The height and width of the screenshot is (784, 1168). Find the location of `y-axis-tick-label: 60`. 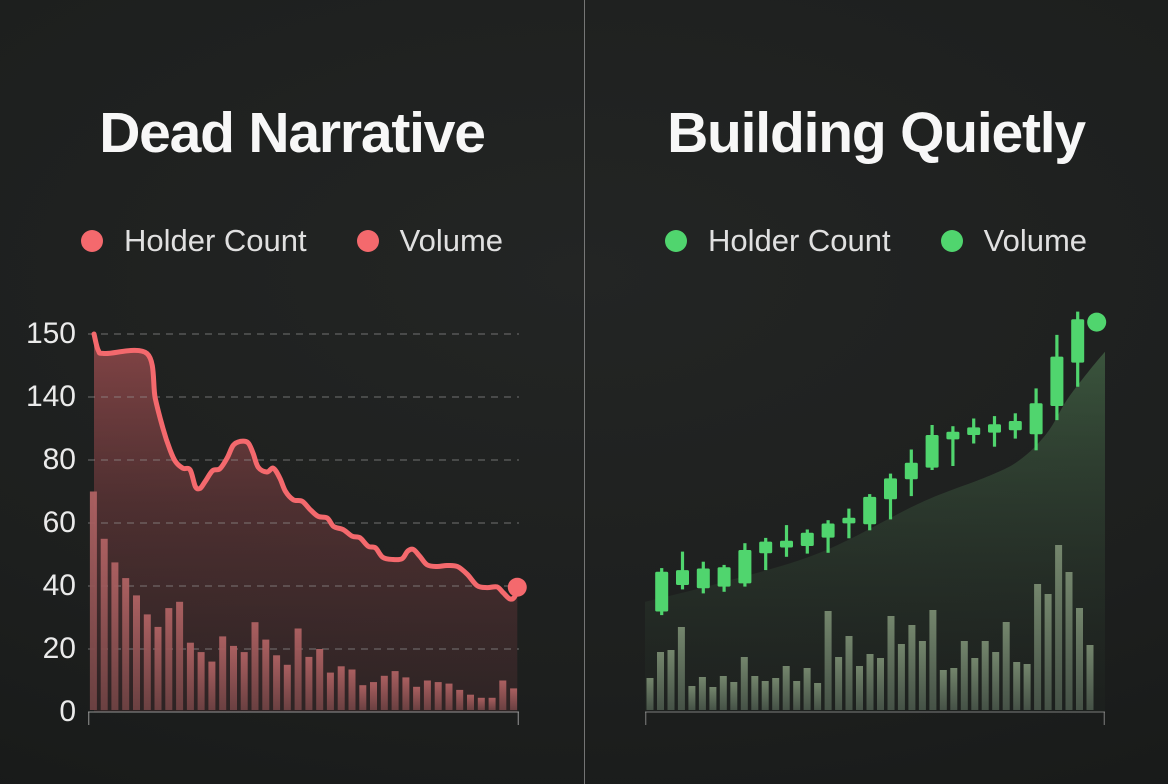

y-axis-tick-label: 60 is located at coordinates (59, 522).